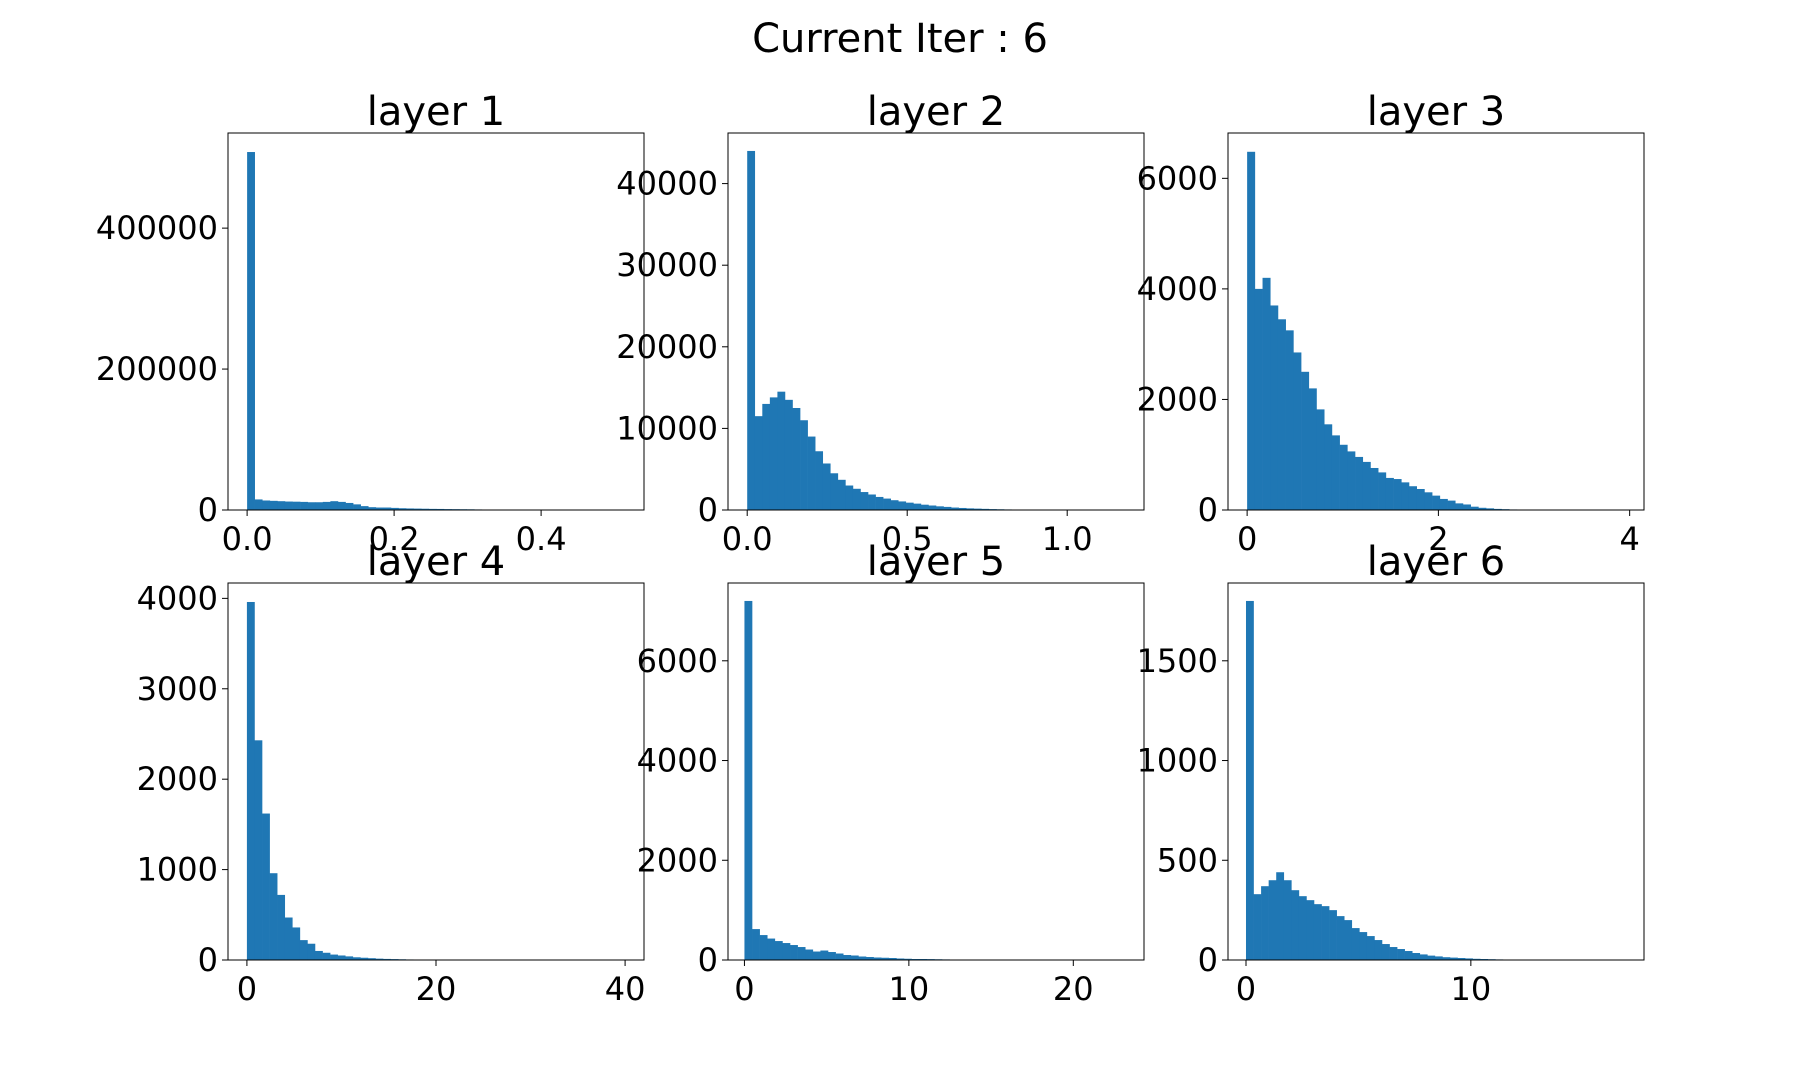  What do you see at coordinates (1629, 539) in the screenshot?
I see `x-tick-label: 4` at bounding box center [1629, 539].